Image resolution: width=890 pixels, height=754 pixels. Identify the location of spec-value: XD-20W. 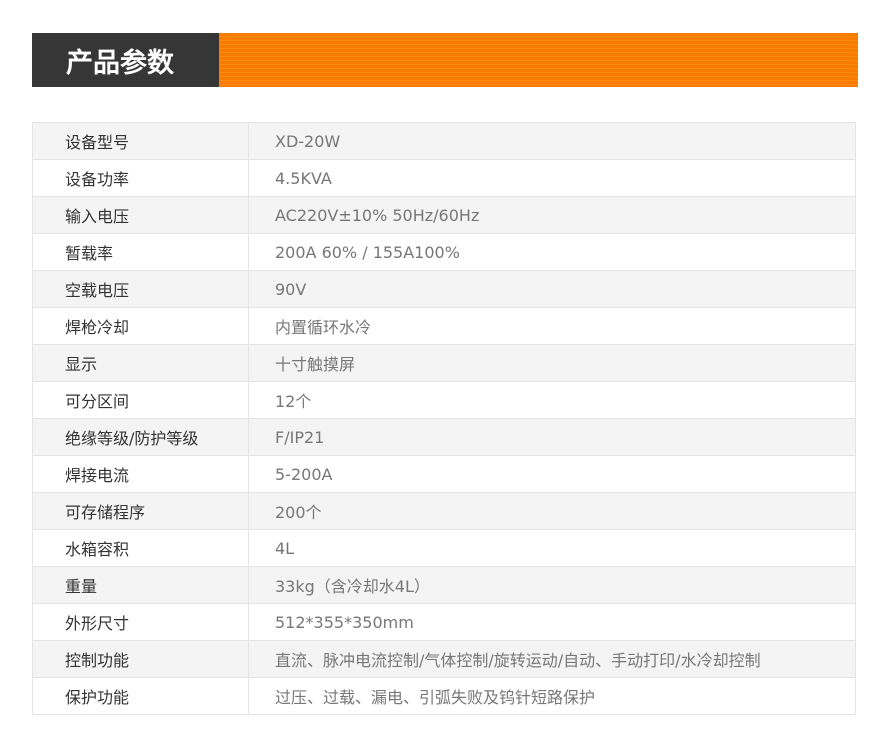
(552, 141).